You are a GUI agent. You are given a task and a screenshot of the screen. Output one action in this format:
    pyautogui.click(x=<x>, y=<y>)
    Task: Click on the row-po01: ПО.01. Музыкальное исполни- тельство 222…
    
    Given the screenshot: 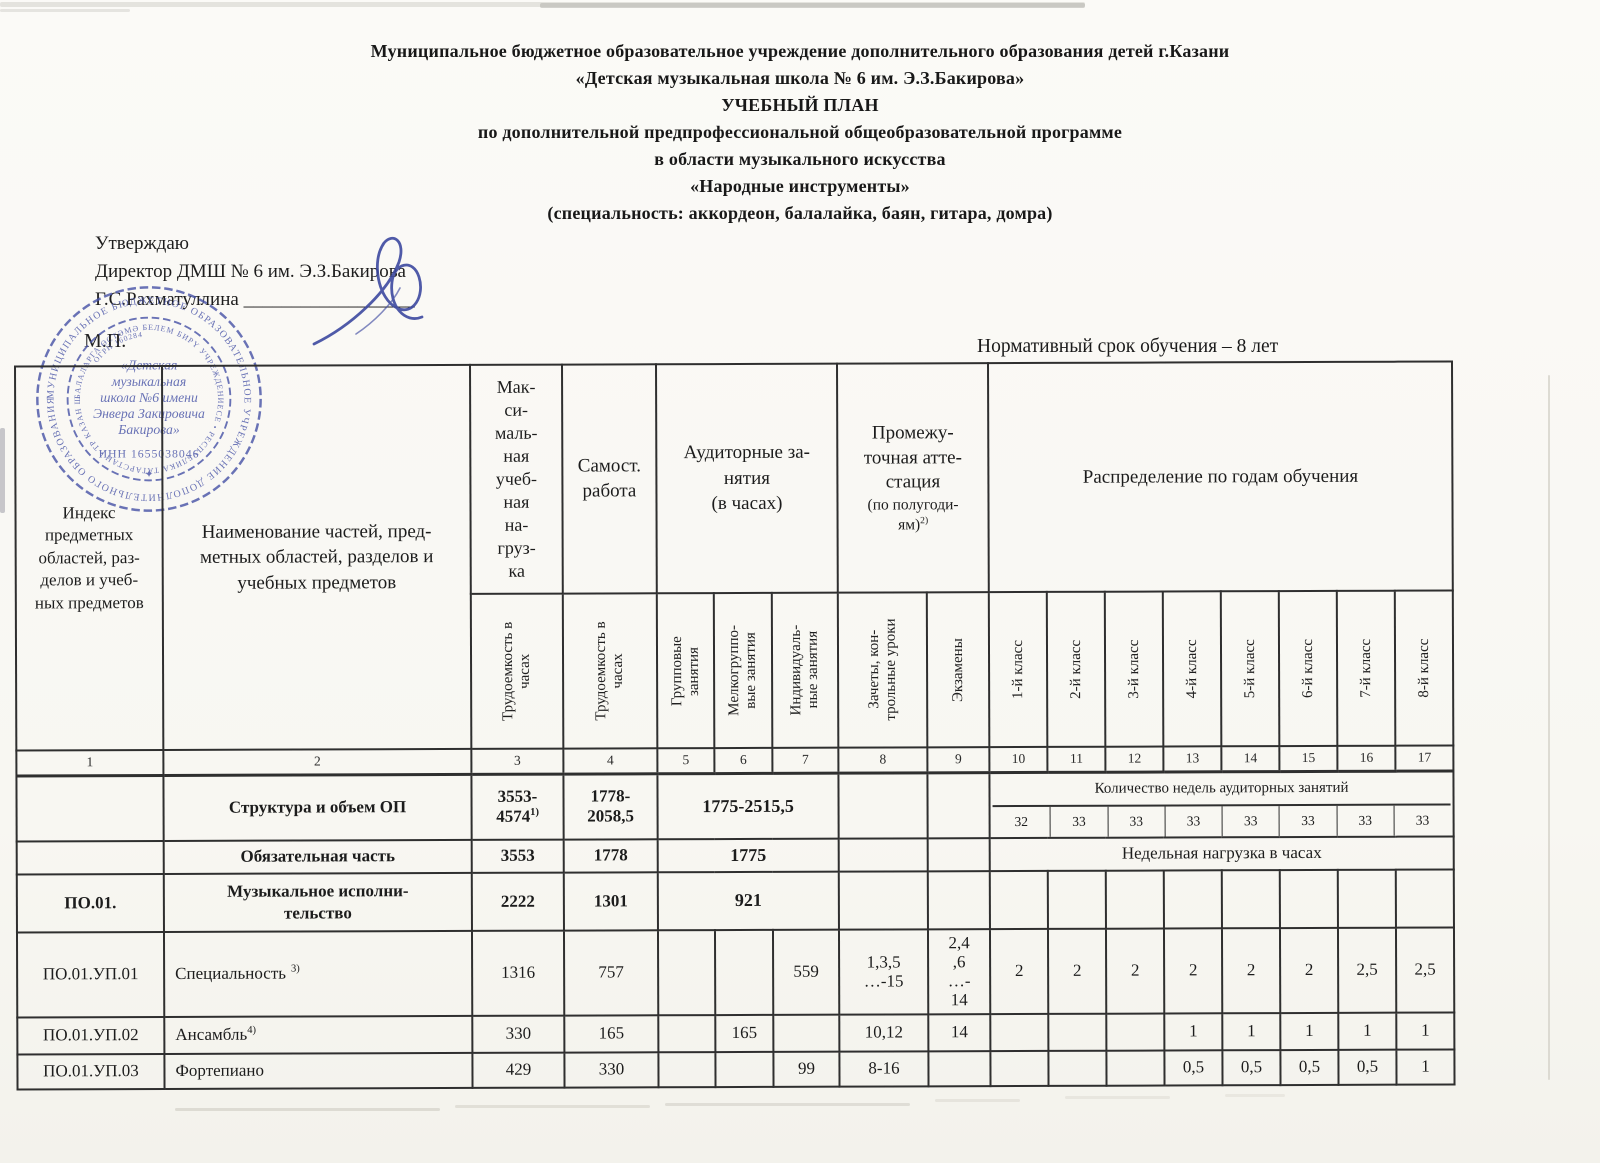 What is the action you would take?
    pyautogui.click(x=735, y=900)
    